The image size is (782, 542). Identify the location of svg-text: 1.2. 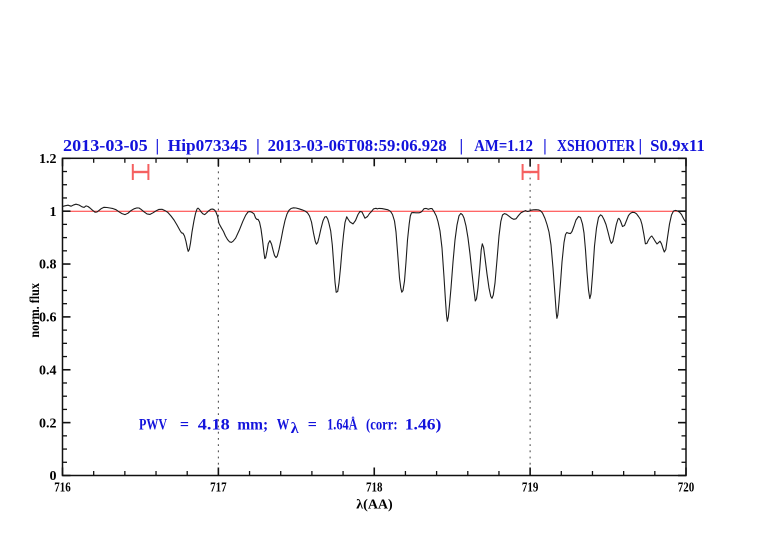
(48, 159).